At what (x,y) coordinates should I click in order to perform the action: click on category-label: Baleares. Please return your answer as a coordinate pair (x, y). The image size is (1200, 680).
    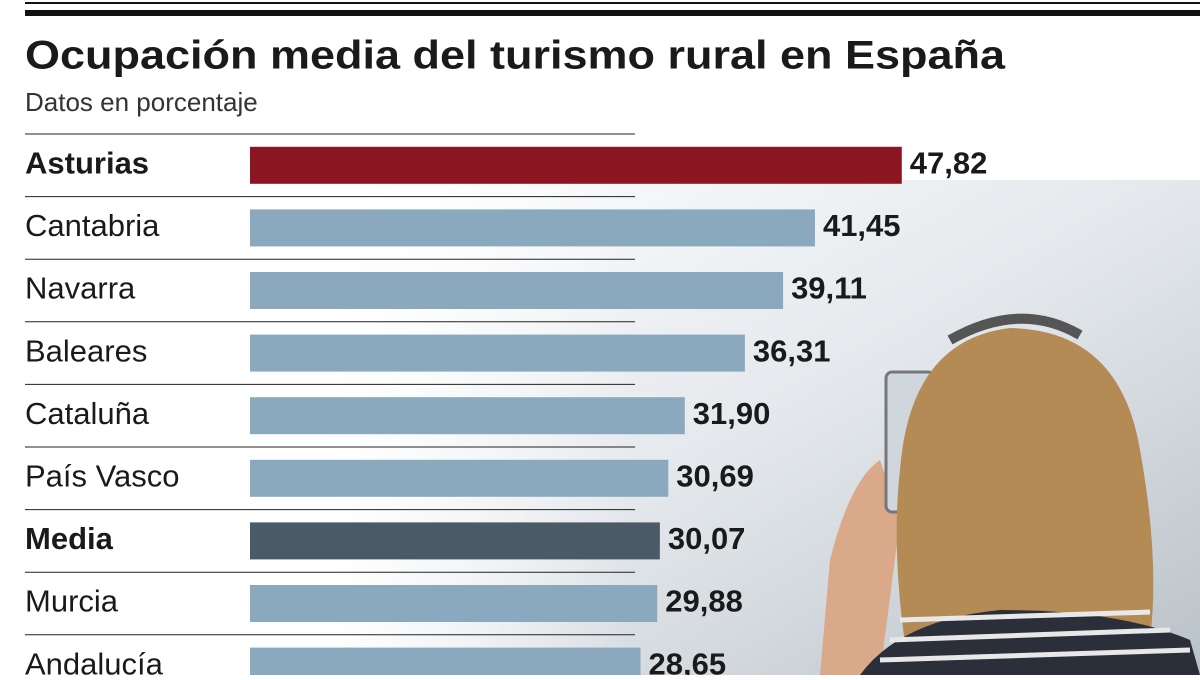
    Looking at the image, I should click on (86, 350).